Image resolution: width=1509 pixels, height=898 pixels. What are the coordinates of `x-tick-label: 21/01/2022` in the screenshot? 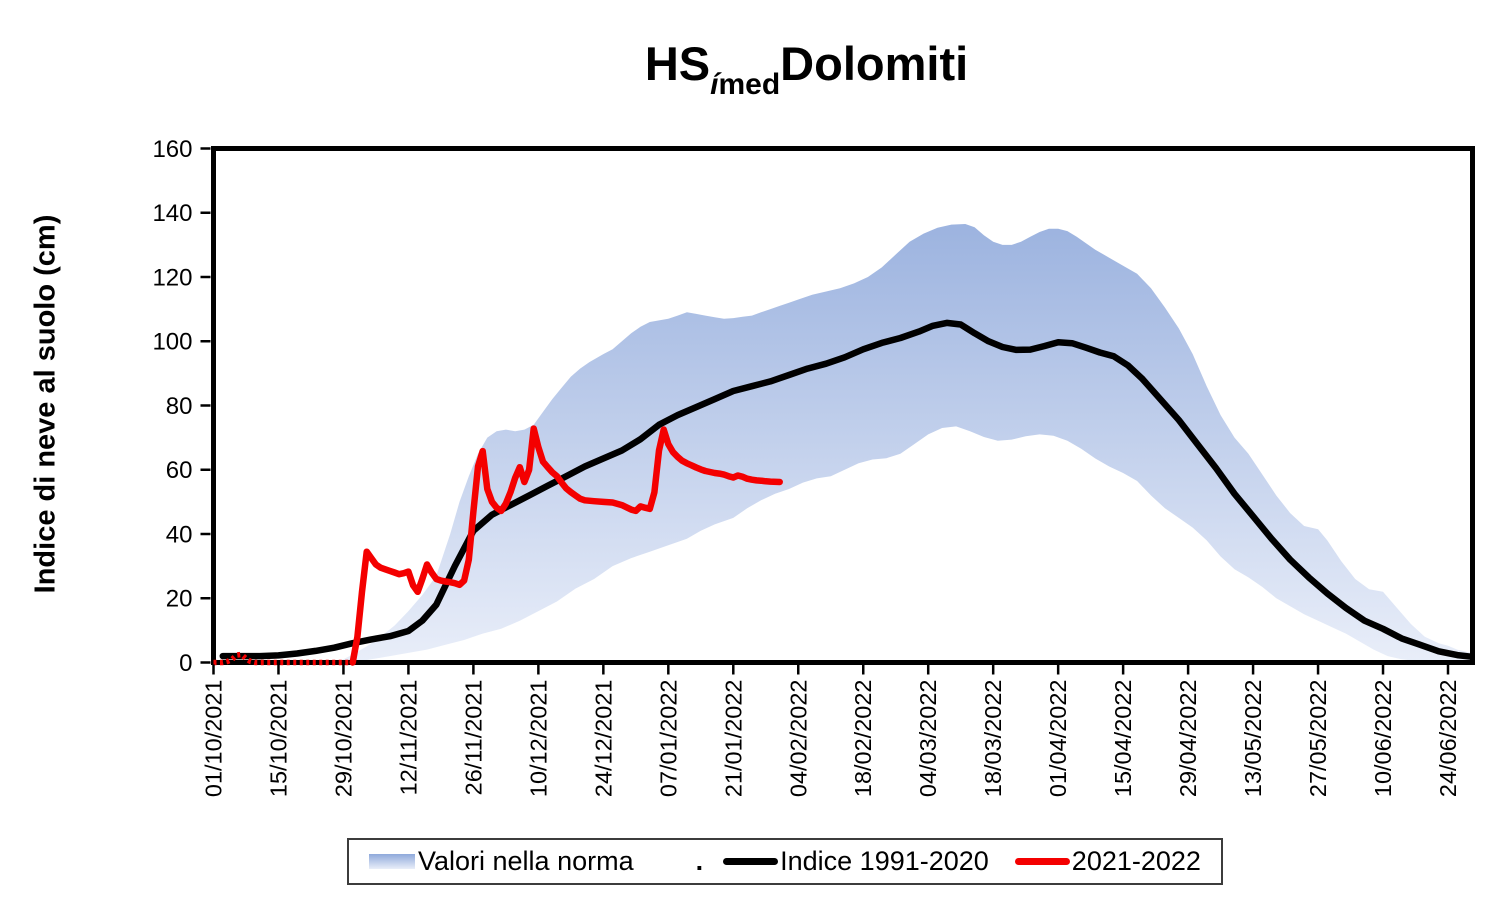 It's located at (733, 739).